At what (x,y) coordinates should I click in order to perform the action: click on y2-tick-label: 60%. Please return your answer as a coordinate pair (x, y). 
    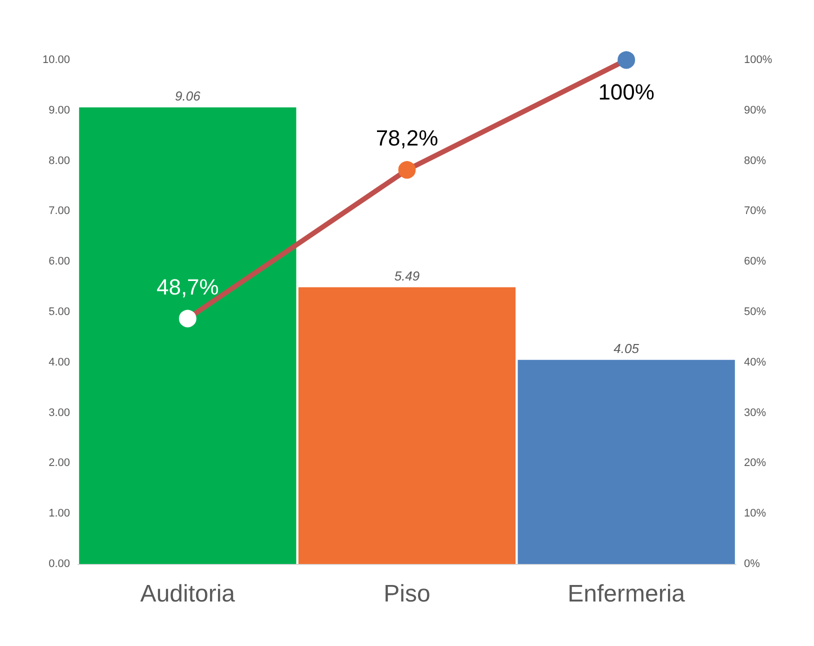
    Looking at the image, I should click on (755, 262).